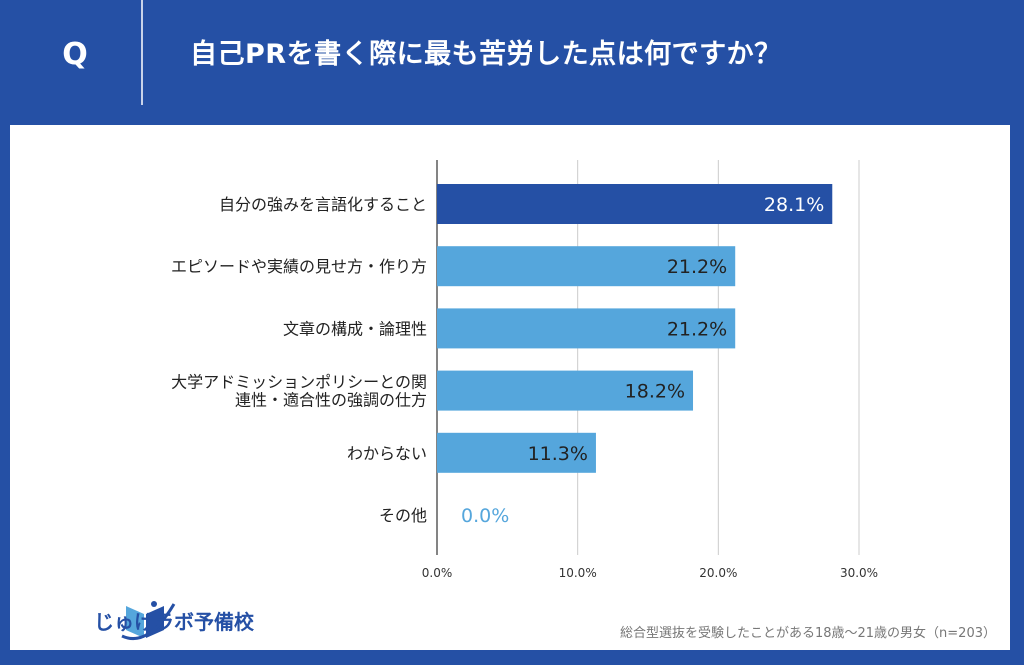 The image size is (1024, 665). Describe the element at coordinates (355, 328) in the screenshot. I see `category-label: 文章の構成・論理性` at that location.